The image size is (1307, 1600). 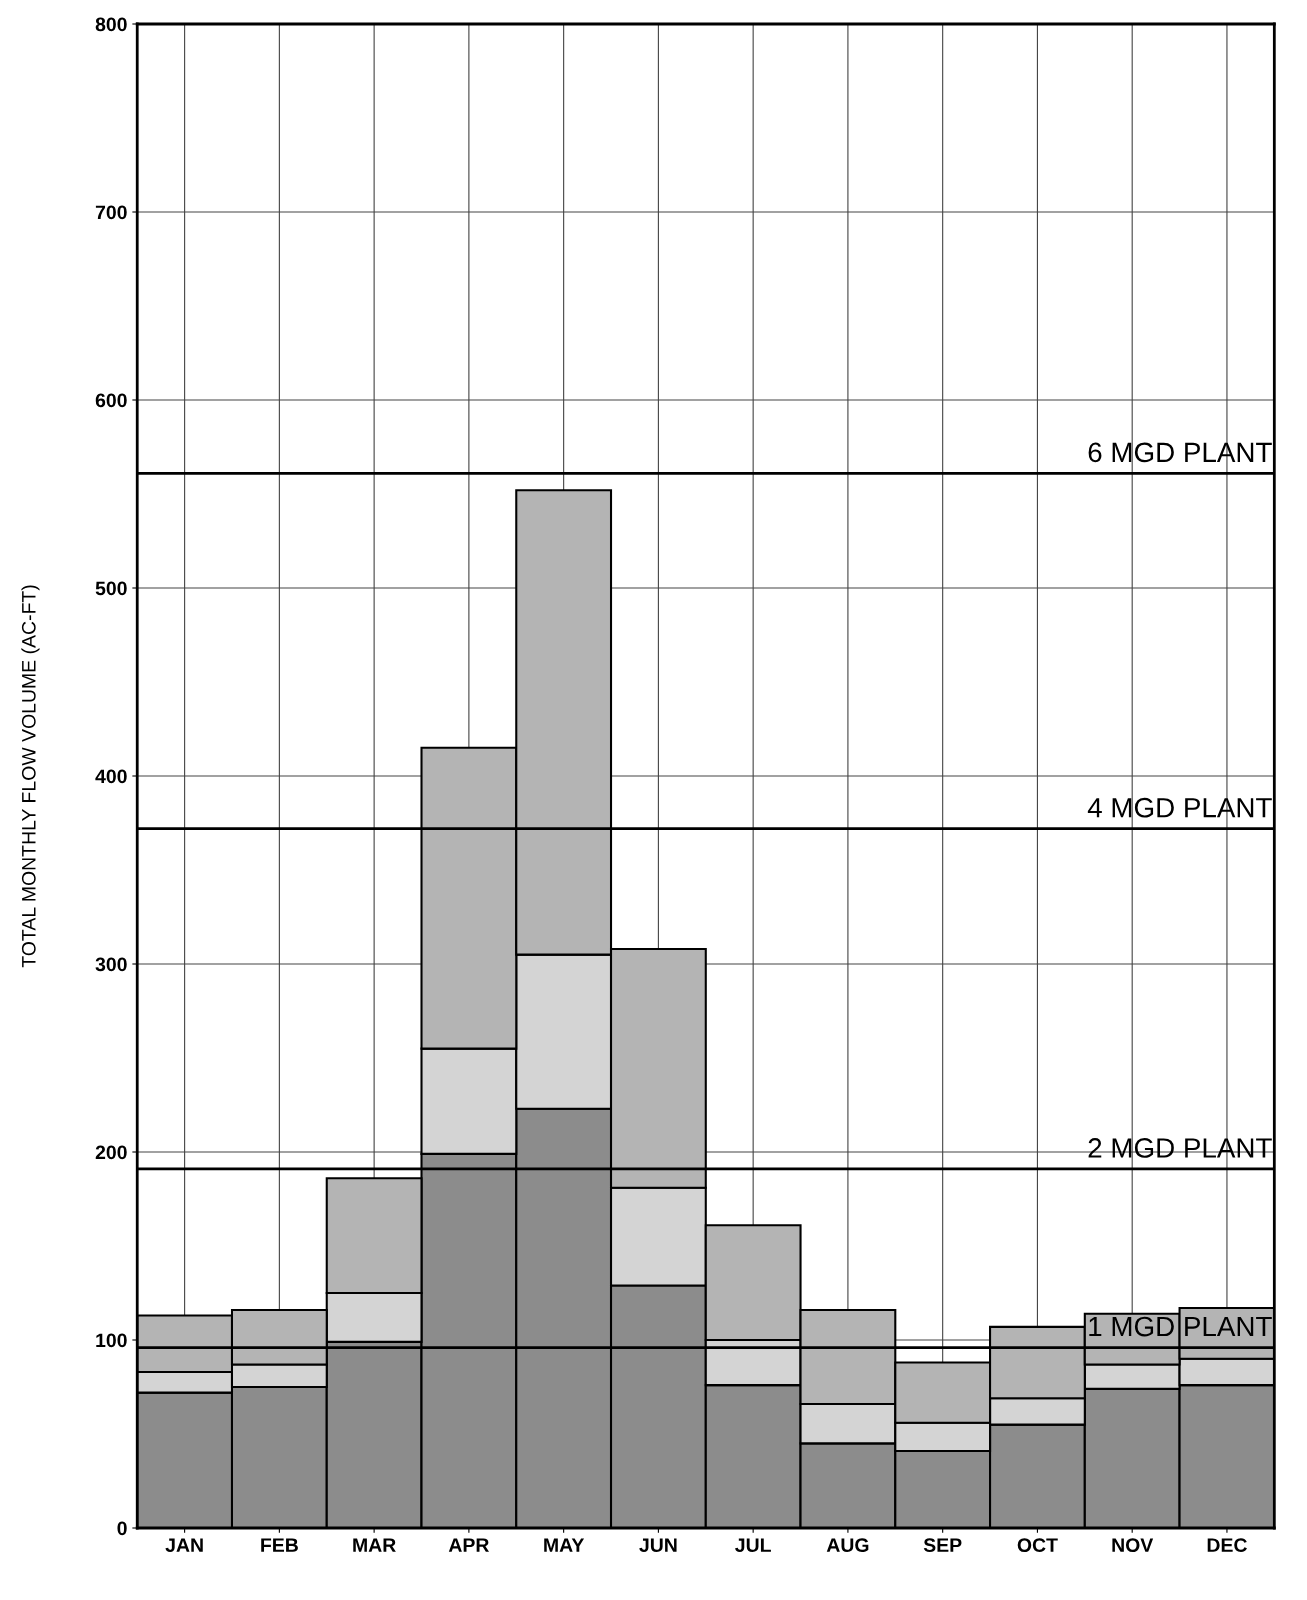 I want to click on x-tick-label: MAY, so click(x=564, y=1545).